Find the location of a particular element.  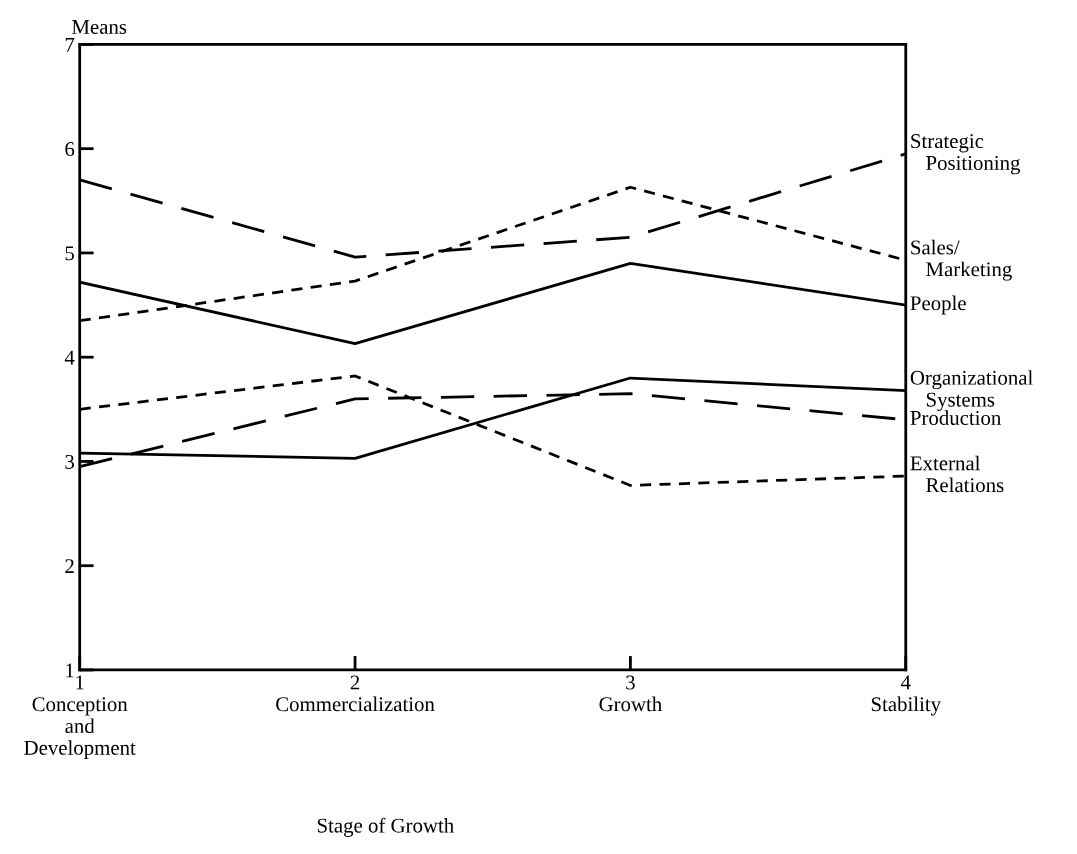

series-label: External Relations is located at coordinates (957, 474).